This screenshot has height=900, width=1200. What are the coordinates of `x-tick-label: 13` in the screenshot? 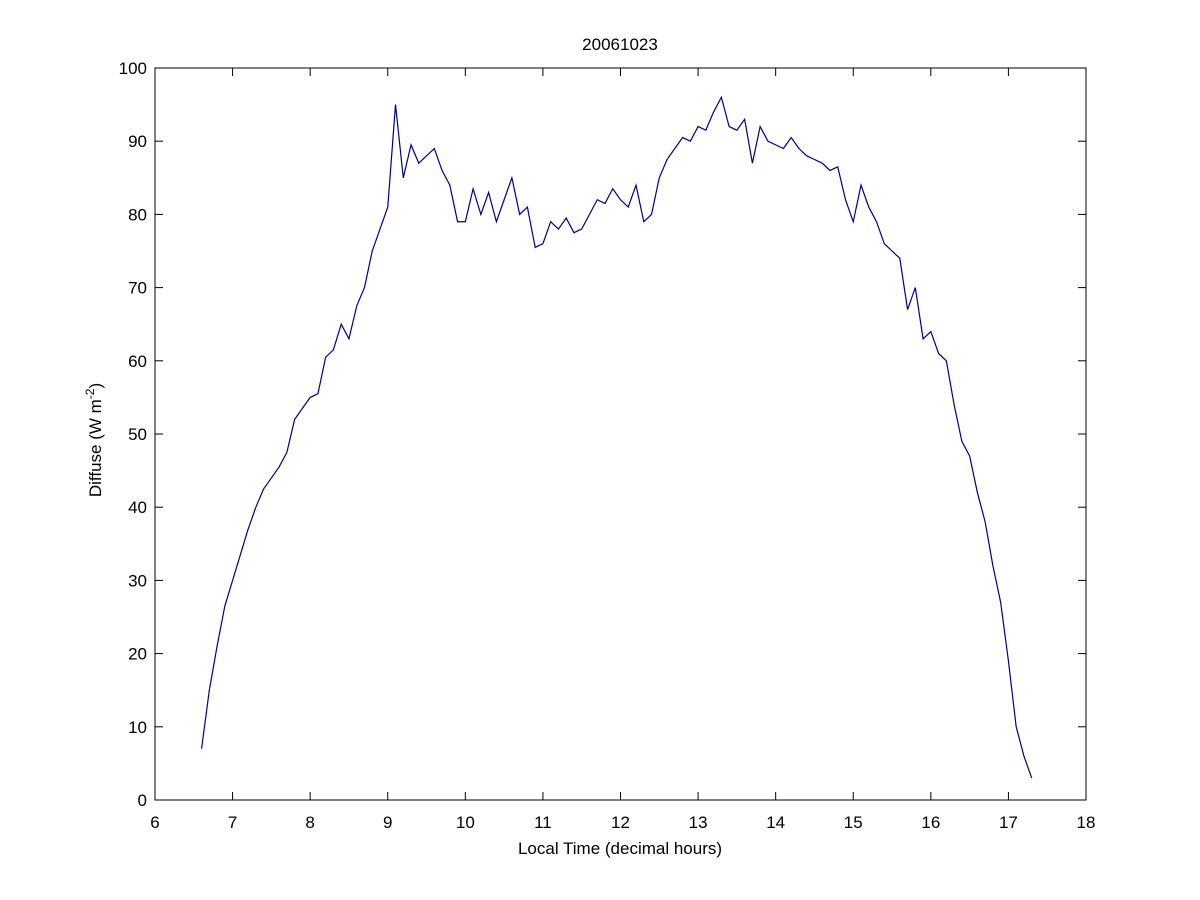 It's located at (698, 822).